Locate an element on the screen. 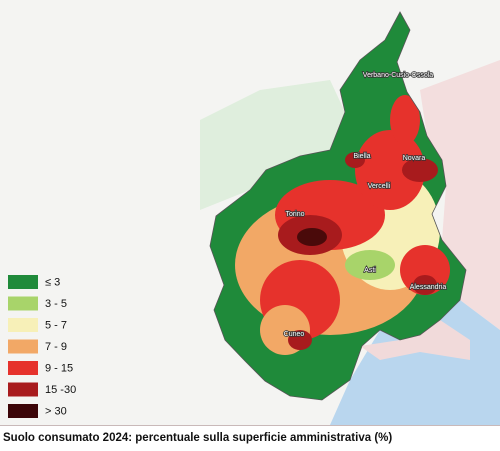 The image size is (500, 451). legend-label: 7 - 9 is located at coordinates (56, 347).